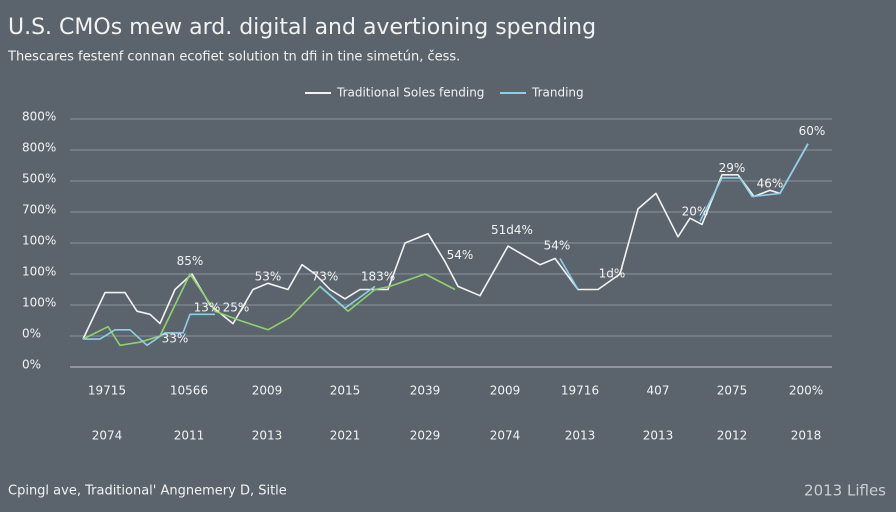 The image size is (896, 512). What do you see at coordinates (425, 436) in the screenshot?
I see `x-tick-label-secondary: 2029` at bounding box center [425, 436].